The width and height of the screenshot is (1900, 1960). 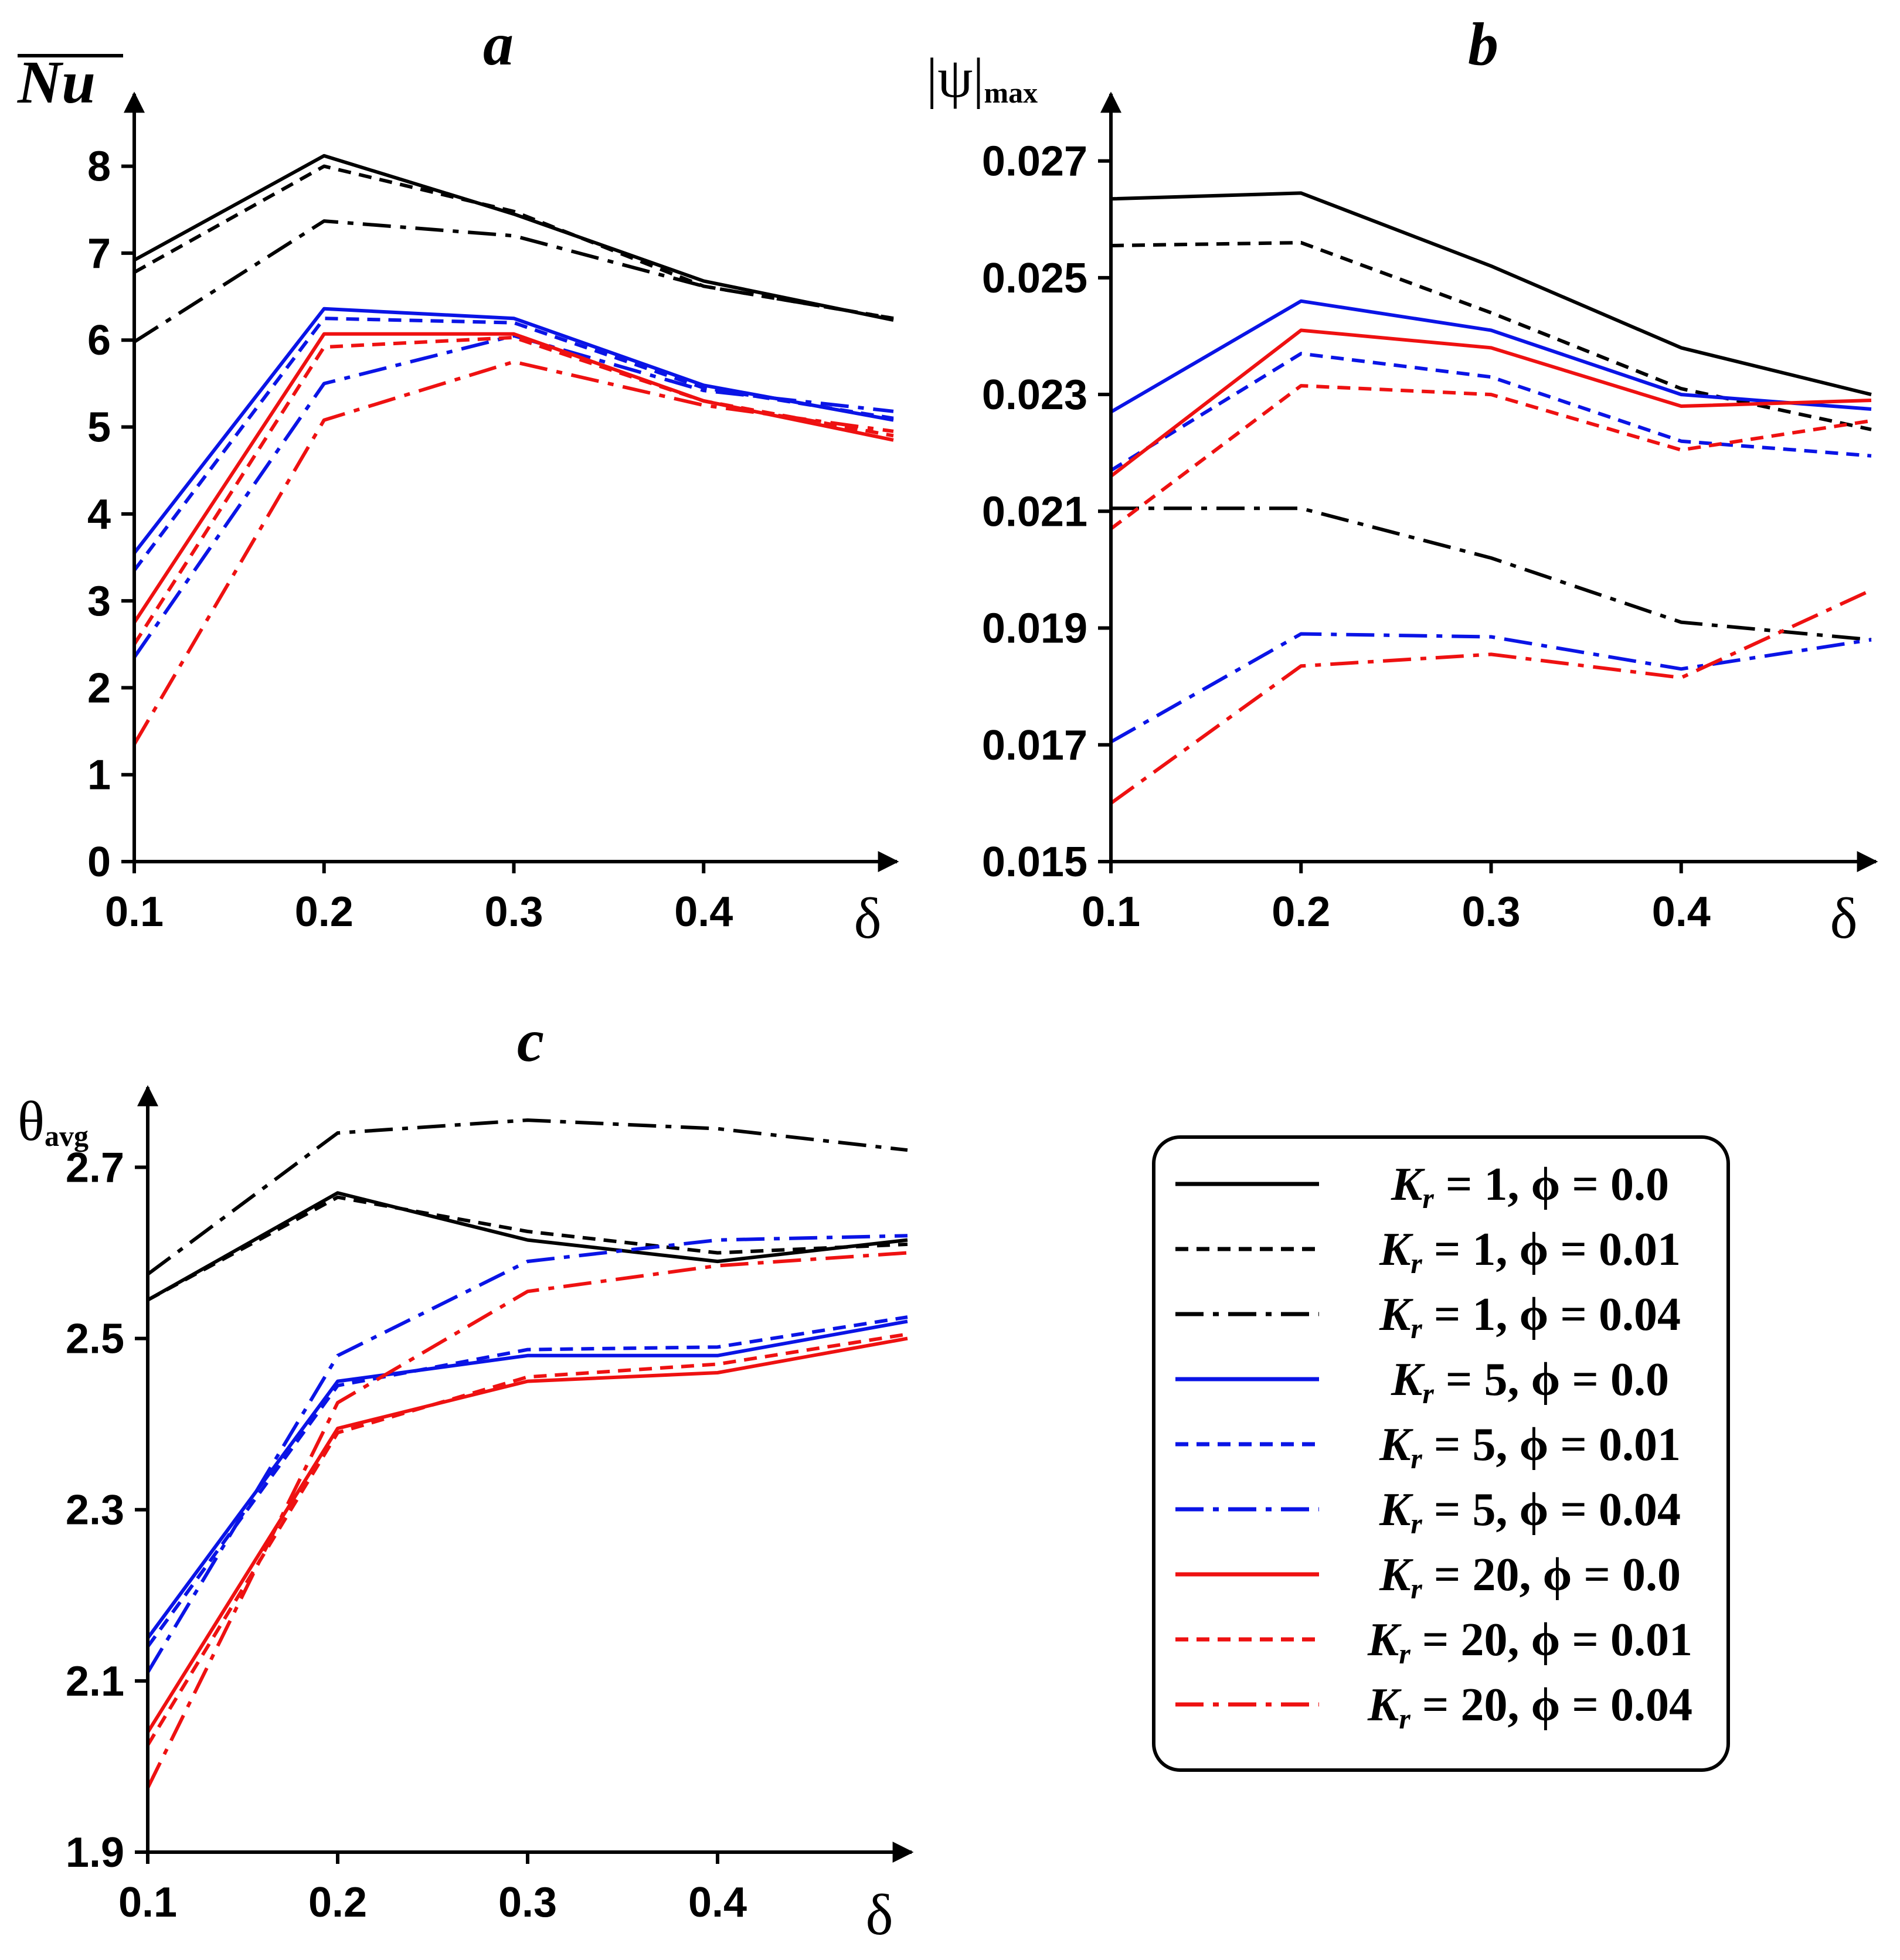 What do you see at coordinates (1530, 1577) in the screenshot?
I see `legend-label-7: Kr = 20, ϕ = 0.0` at bounding box center [1530, 1577].